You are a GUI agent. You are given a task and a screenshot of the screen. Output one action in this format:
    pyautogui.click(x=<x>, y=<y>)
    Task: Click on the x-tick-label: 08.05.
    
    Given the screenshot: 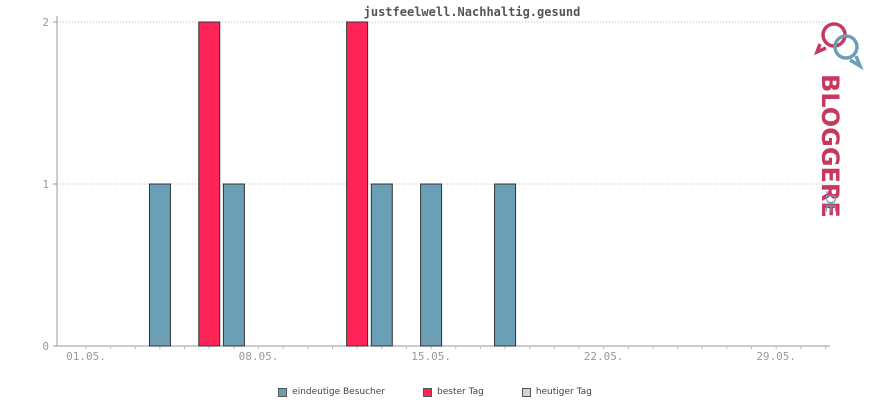 What is the action you would take?
    pyautogui.click(x=259, y=356)
    